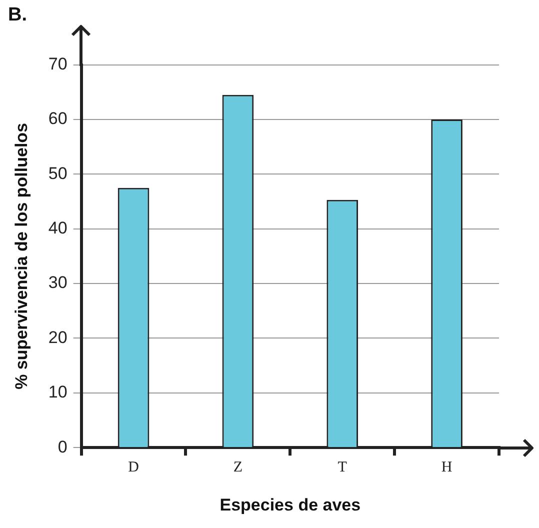 This screenshot has height=528, width=539. Describe the element at coordinates (58, 64) in the screenshot. I see `y-tick-label: 70` at that location.